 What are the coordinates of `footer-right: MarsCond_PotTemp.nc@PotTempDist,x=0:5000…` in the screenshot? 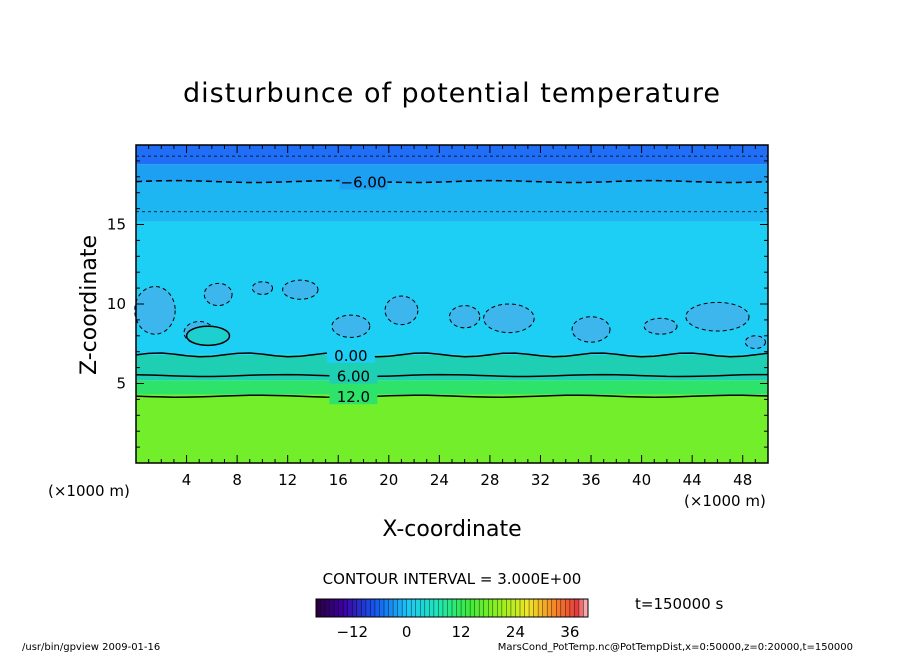 It's located at (675, 647).